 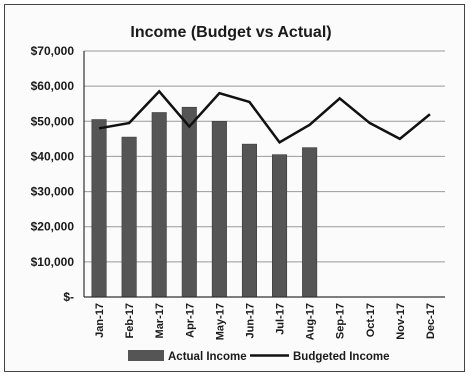 What do you see at coordinates (341, 357) in the screenshot?
I see `legend-label-budgeted: Budgeted Income` at bounding box center [341, 357].